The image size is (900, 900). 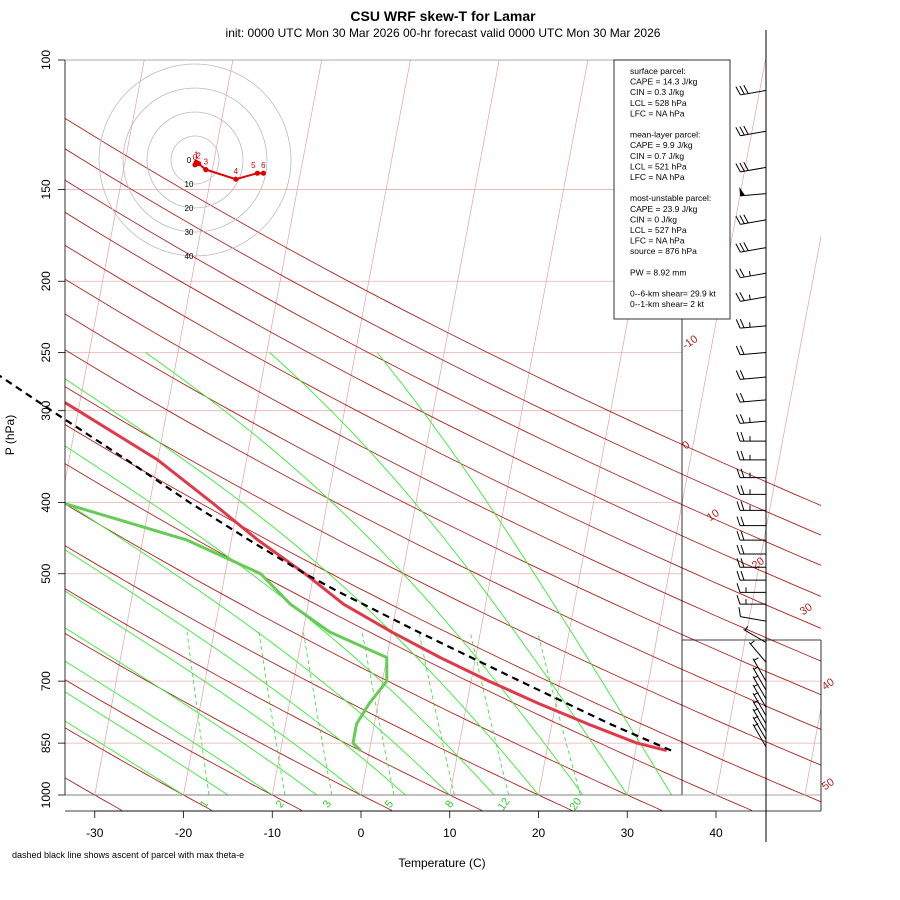 I want to click on stats-line: CIN = 0 J/kg, so click(x=653, y=219).